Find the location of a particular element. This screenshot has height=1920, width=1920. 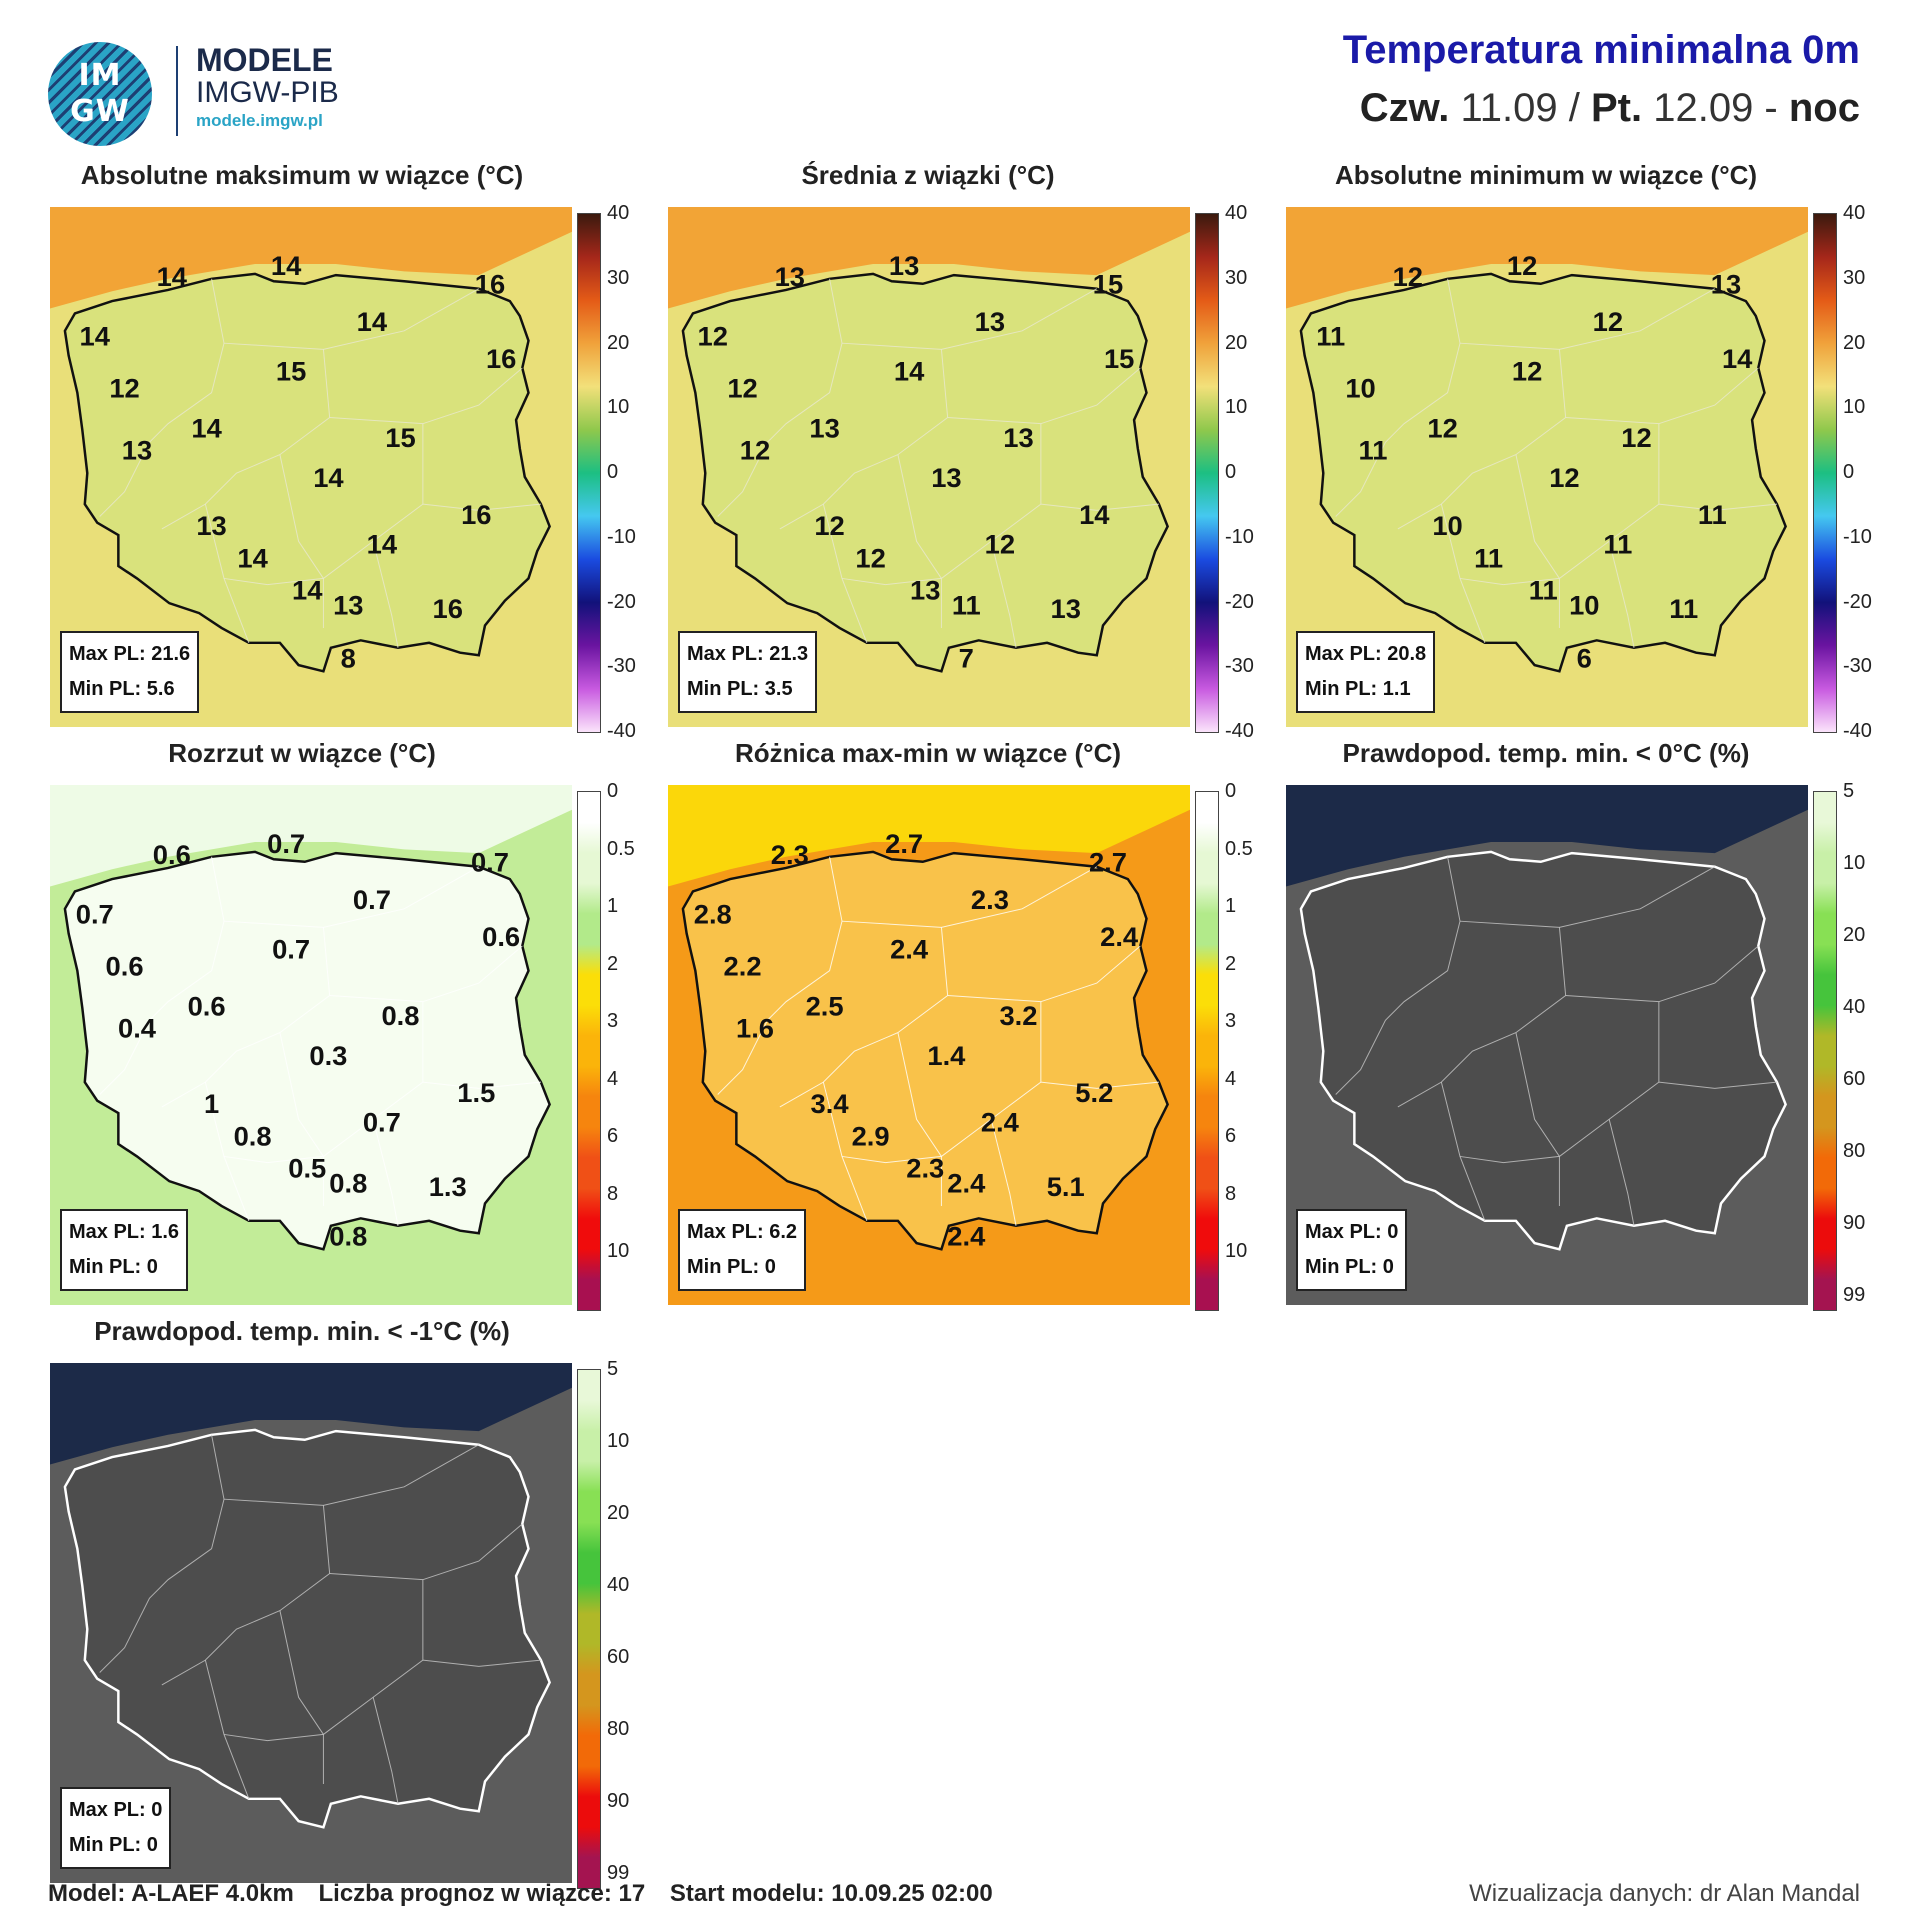

stat-max: Max PL: 0 is located at coordinates (116, 1810).